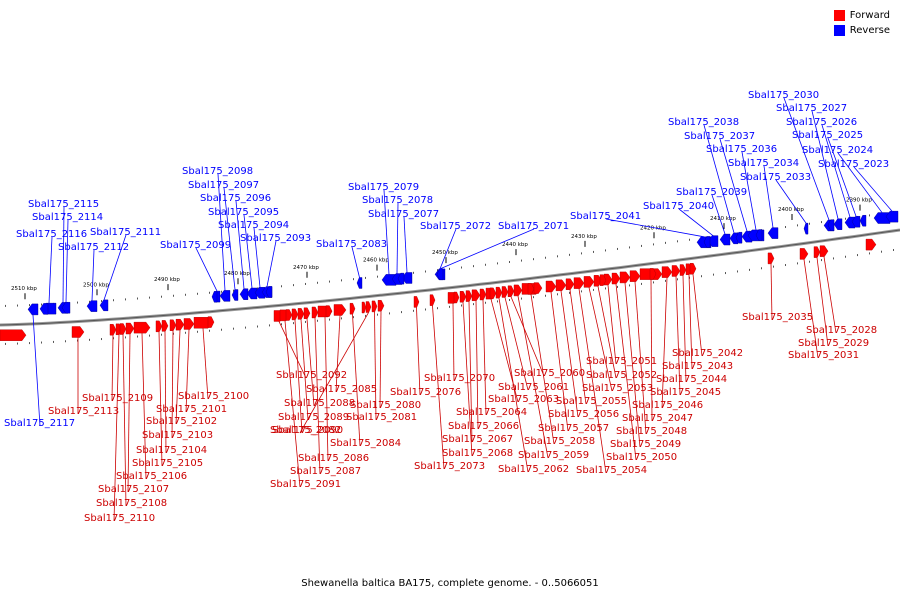  Describe the element at coordinates (425, 392) in the screenshot. I see `gene-label: Sbal175_2076` at that location.